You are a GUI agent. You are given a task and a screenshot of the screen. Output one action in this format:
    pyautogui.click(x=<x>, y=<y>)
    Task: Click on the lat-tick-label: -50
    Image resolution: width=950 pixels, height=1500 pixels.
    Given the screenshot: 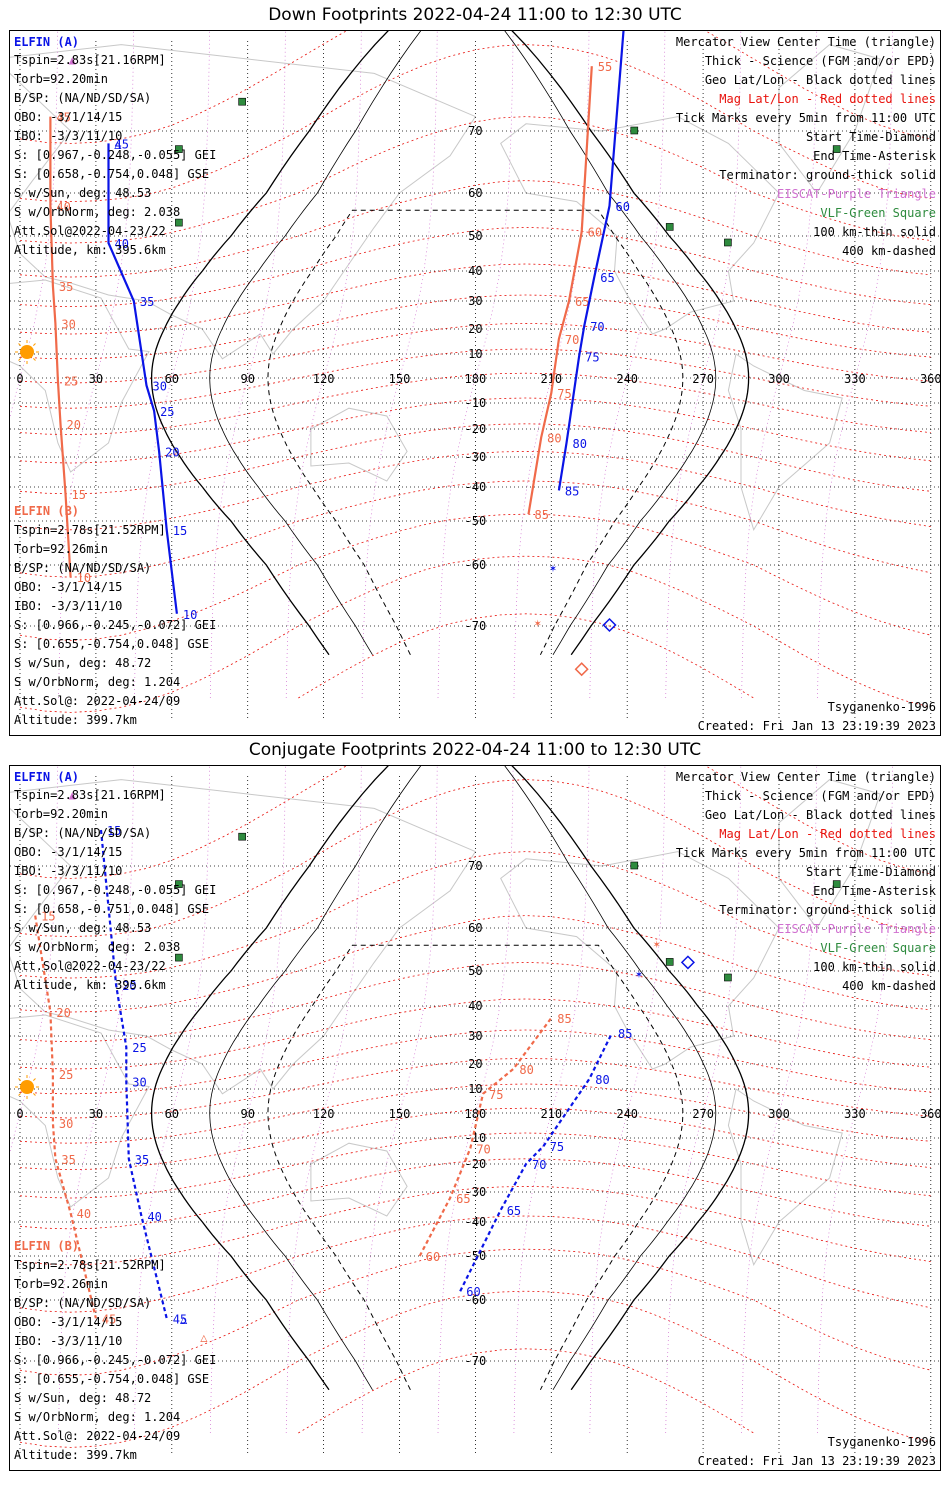 What is the action you would take?
    pyautogui.click(x=476, y=521)
    